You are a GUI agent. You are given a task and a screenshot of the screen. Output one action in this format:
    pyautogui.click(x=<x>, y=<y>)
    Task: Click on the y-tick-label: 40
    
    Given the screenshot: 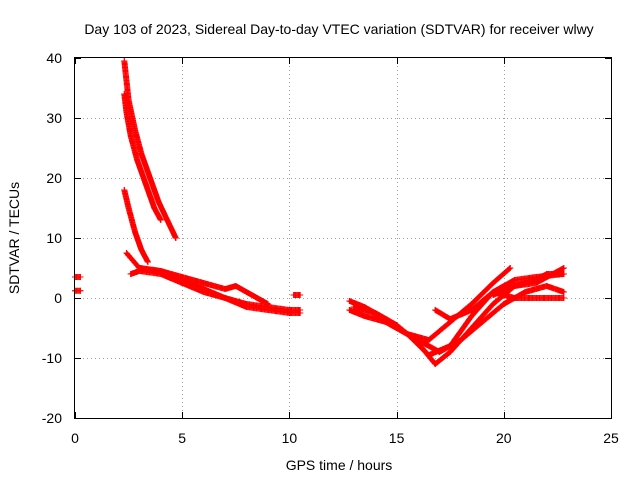 What is the action you would take?
    pyautogui.click(x=54, y=58)
    